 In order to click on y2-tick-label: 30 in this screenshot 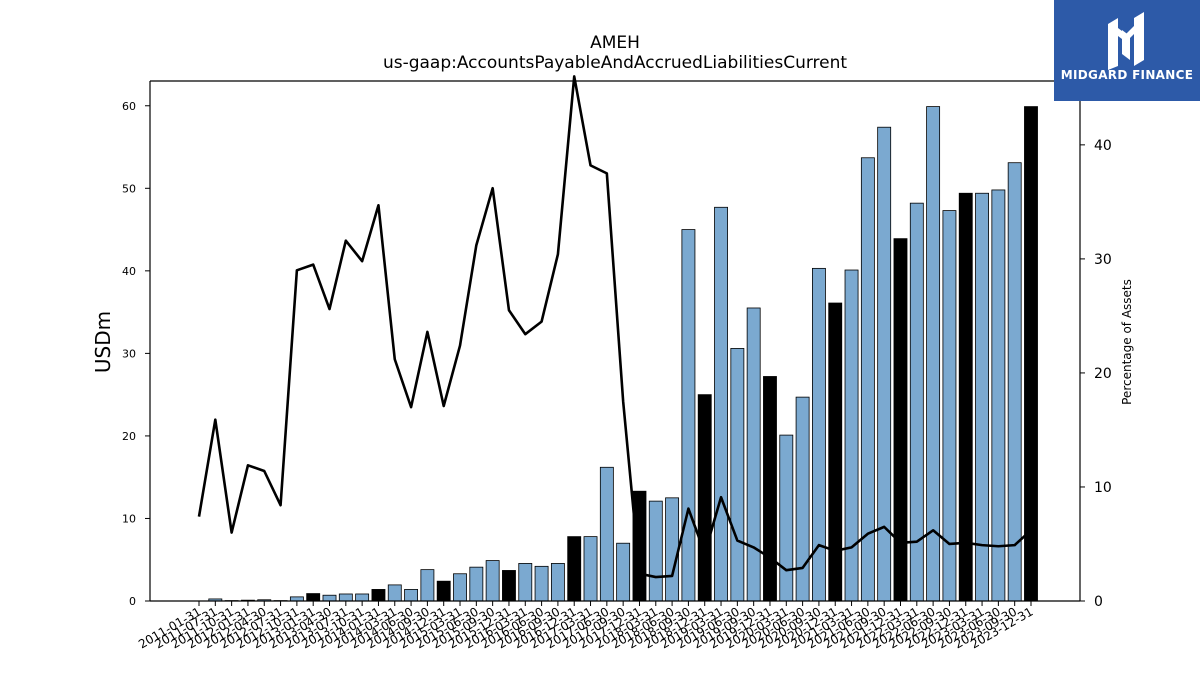, I will do `click(1103, 260)`.